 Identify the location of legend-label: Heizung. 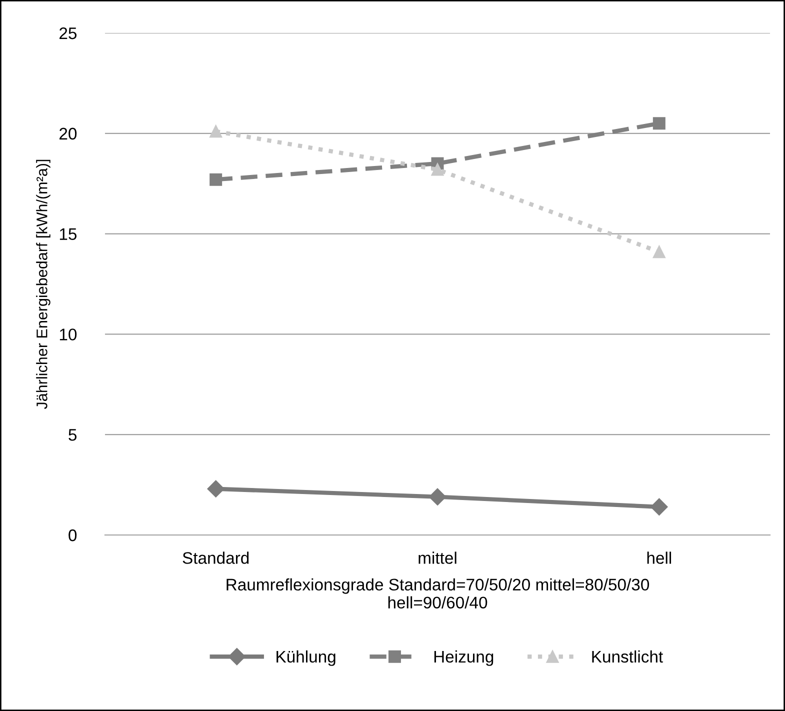
(464, 658).